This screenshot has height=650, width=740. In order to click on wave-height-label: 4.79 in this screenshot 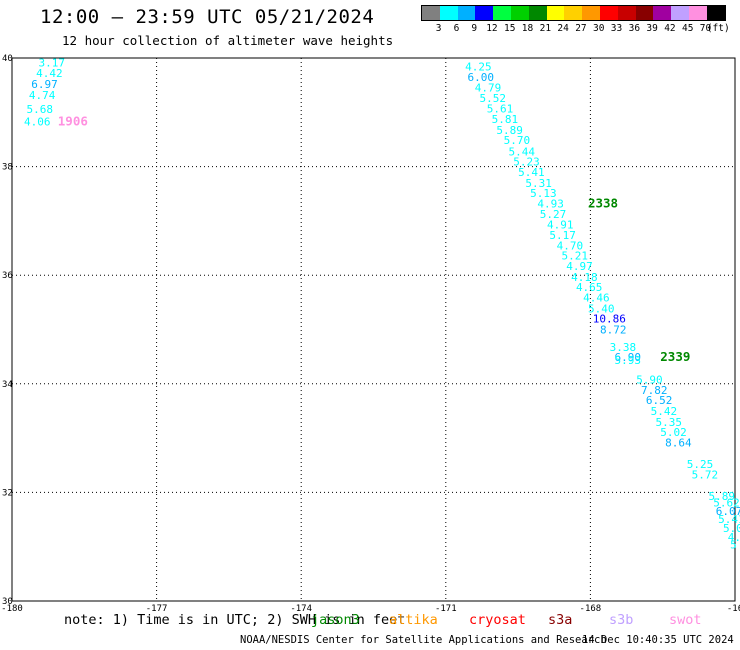, I will do `click(488, 87)`.